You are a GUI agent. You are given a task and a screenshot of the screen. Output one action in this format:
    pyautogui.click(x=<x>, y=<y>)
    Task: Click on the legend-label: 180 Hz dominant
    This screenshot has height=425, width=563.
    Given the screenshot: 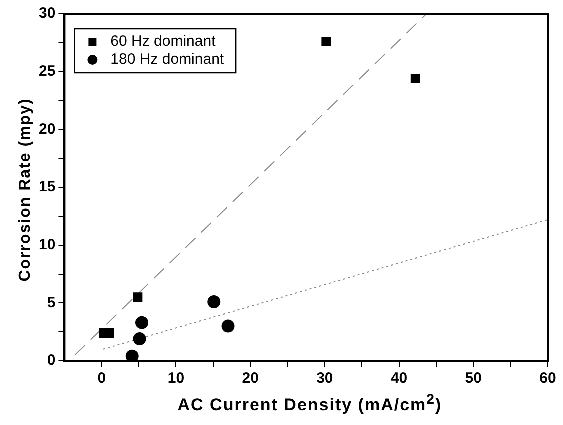 What is the action you would take?
    pyautogui.click(x=167, y=59)
    